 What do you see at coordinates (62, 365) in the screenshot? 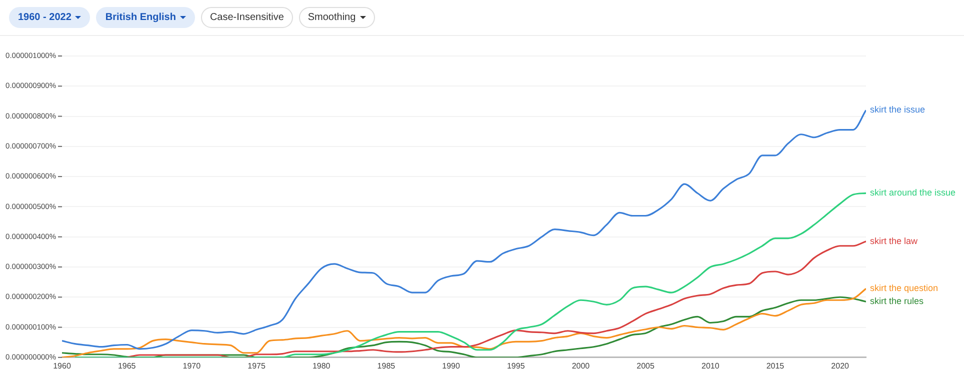
I see `x-tick-label: 1960` at bounding box center [62, 365].